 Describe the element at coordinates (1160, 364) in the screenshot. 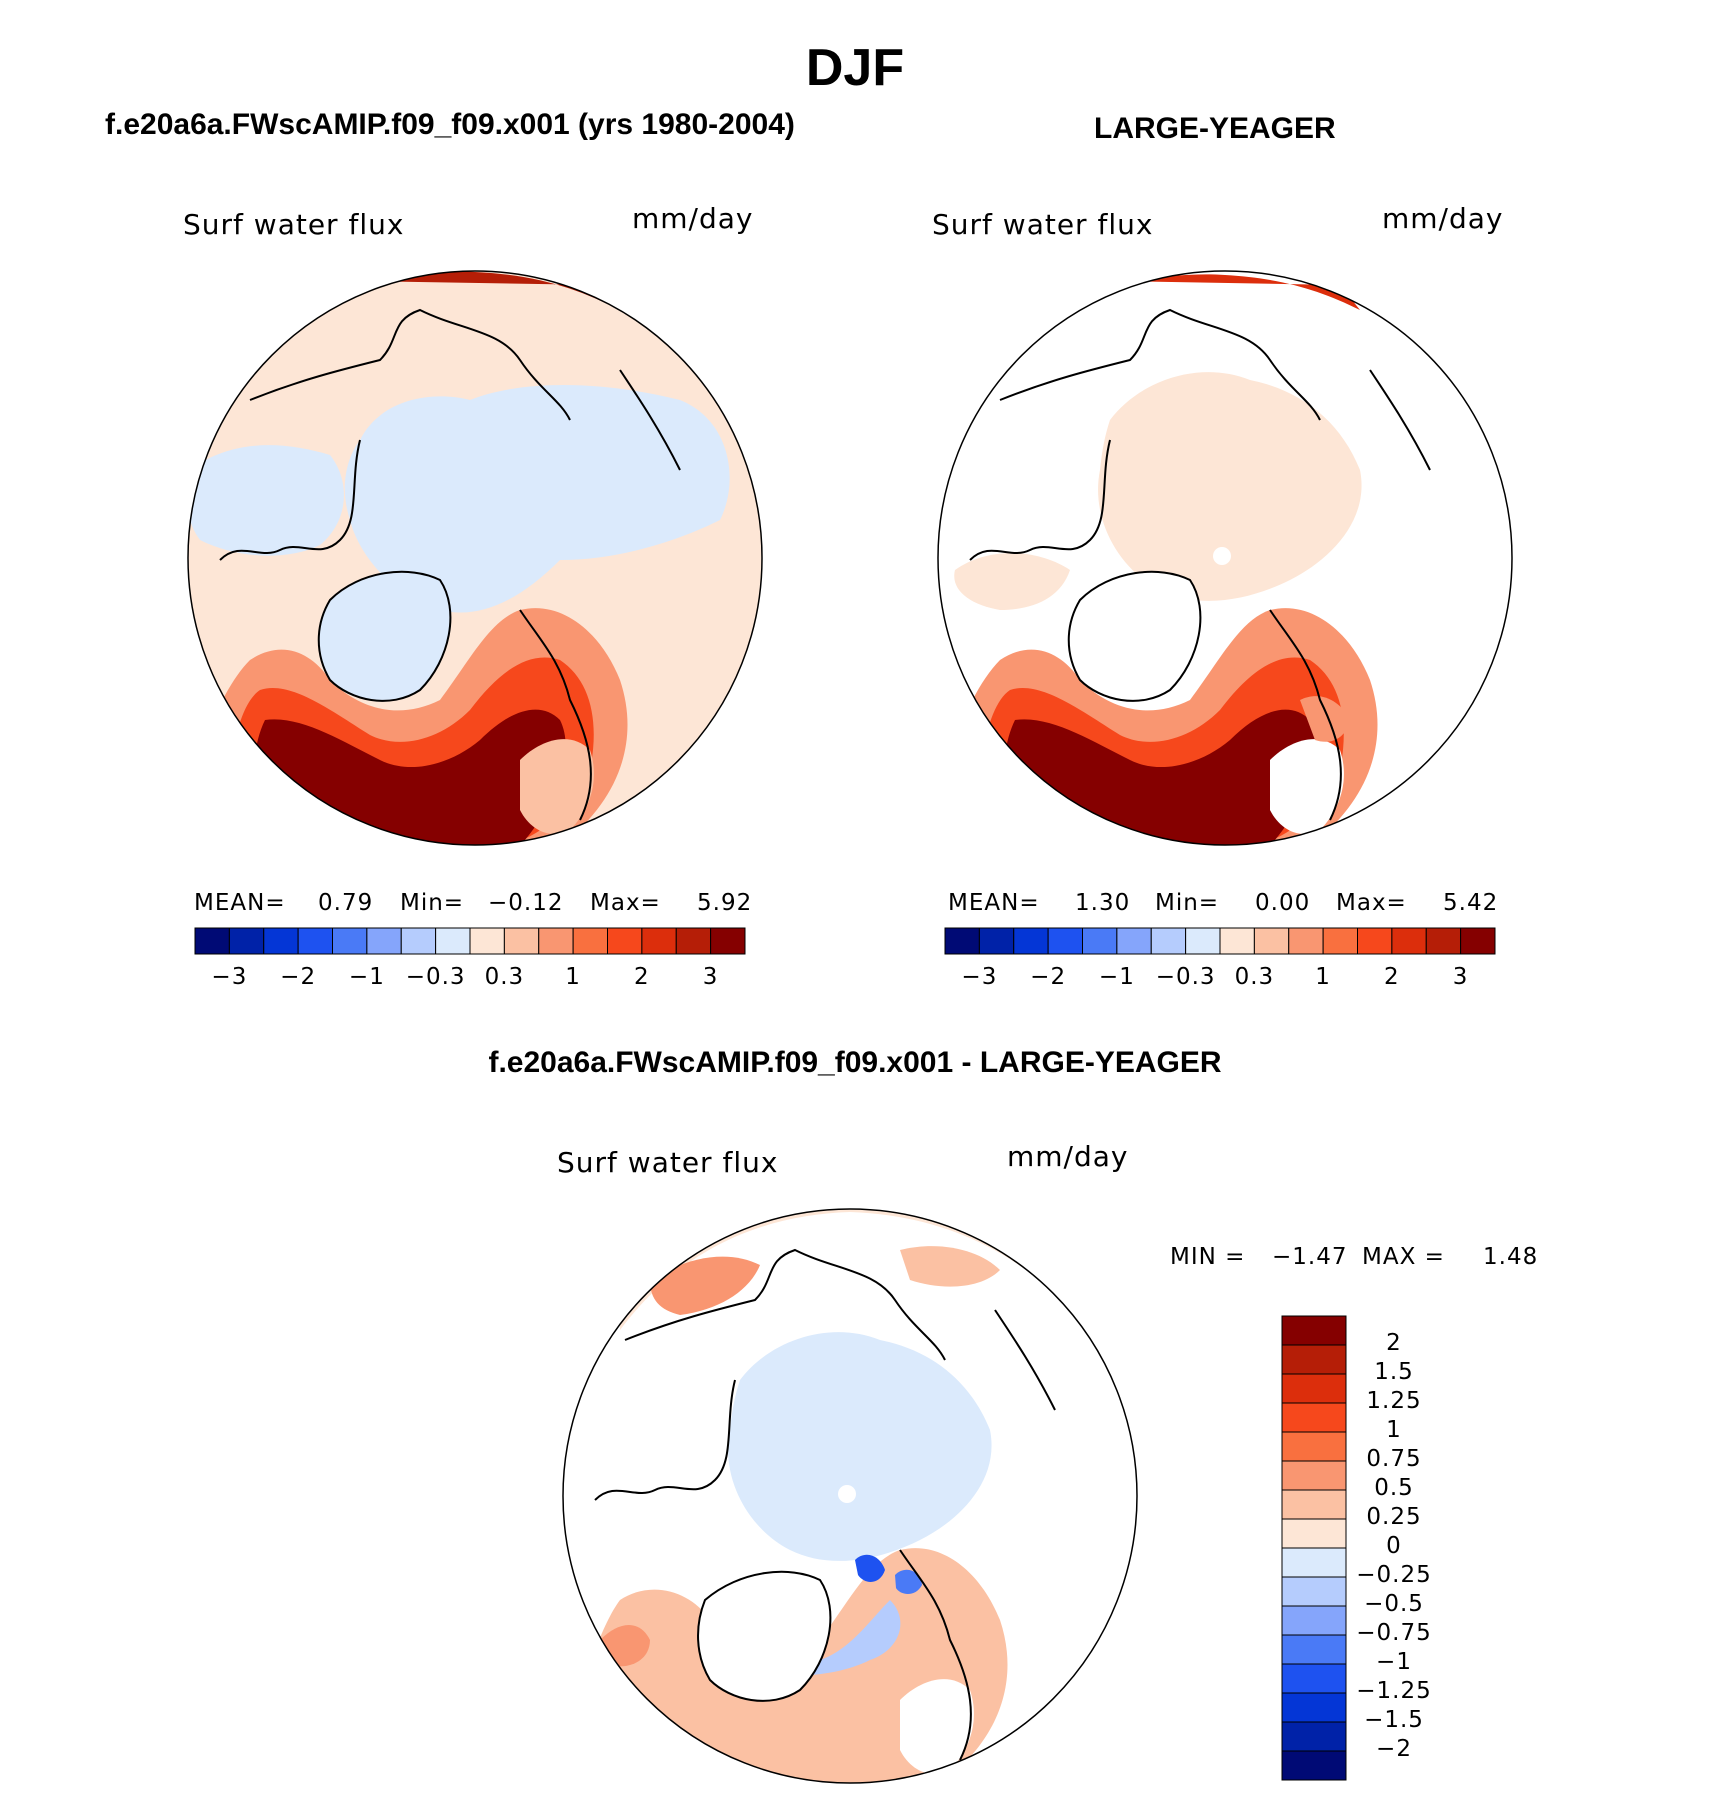

I see `right-coast-asia` at that location.